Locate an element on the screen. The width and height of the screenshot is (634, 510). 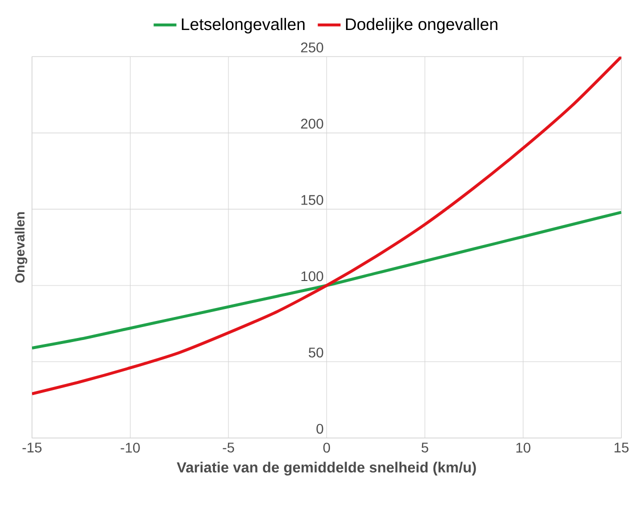
x-tick-label: -5 is located at coordinates (228, 447).